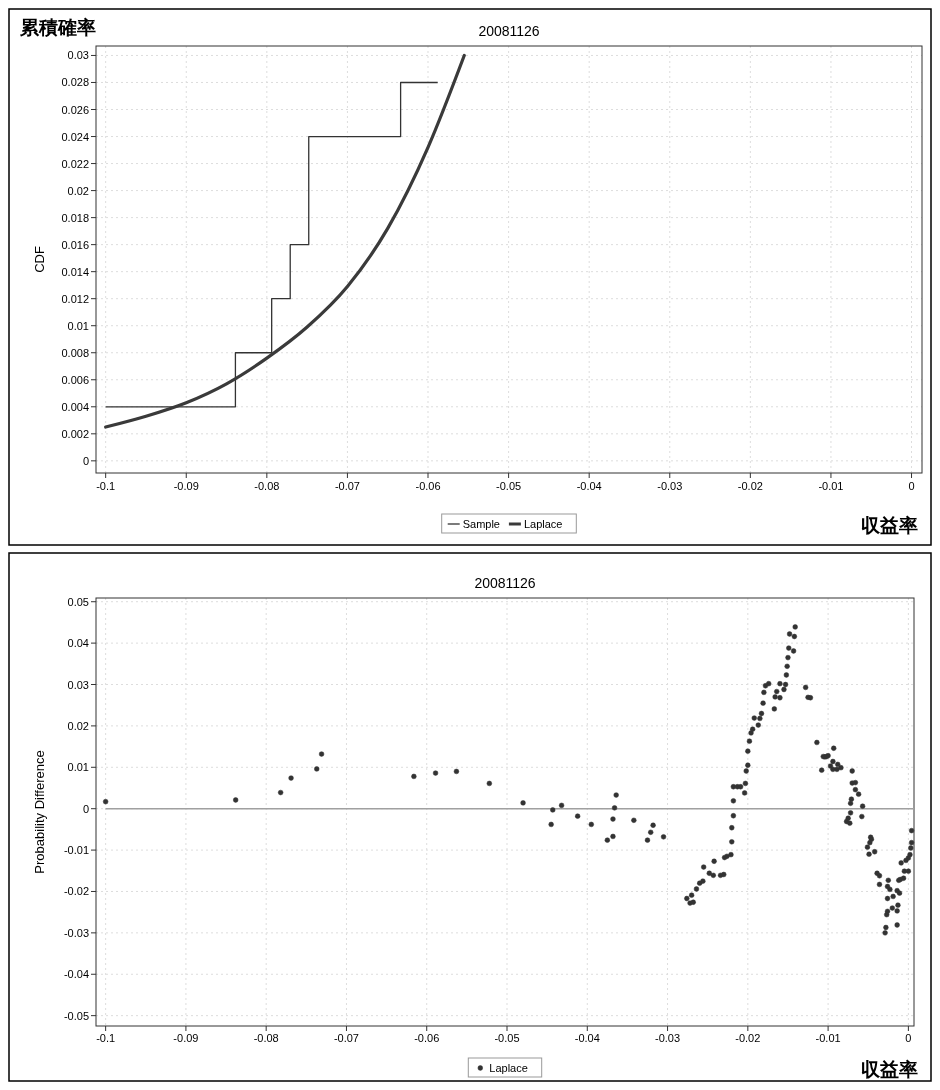 Image resolution: width=940 pixels, height=1090 pixels. I want to click on y-tick-label: 0.006, so click(75, 379).